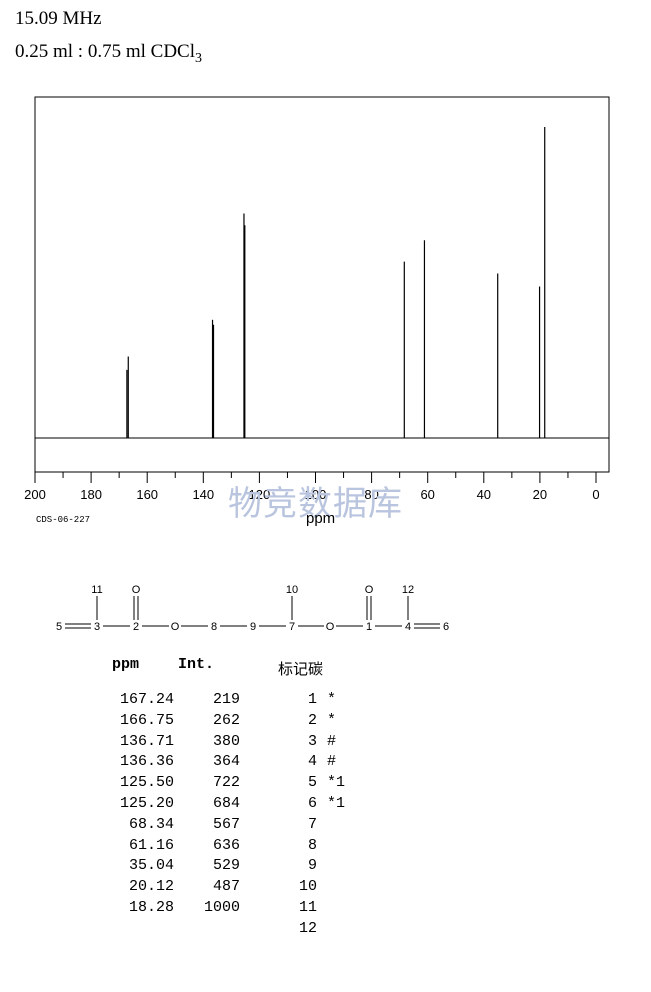  I want to click on table-cell: 7, so click(312, 824).